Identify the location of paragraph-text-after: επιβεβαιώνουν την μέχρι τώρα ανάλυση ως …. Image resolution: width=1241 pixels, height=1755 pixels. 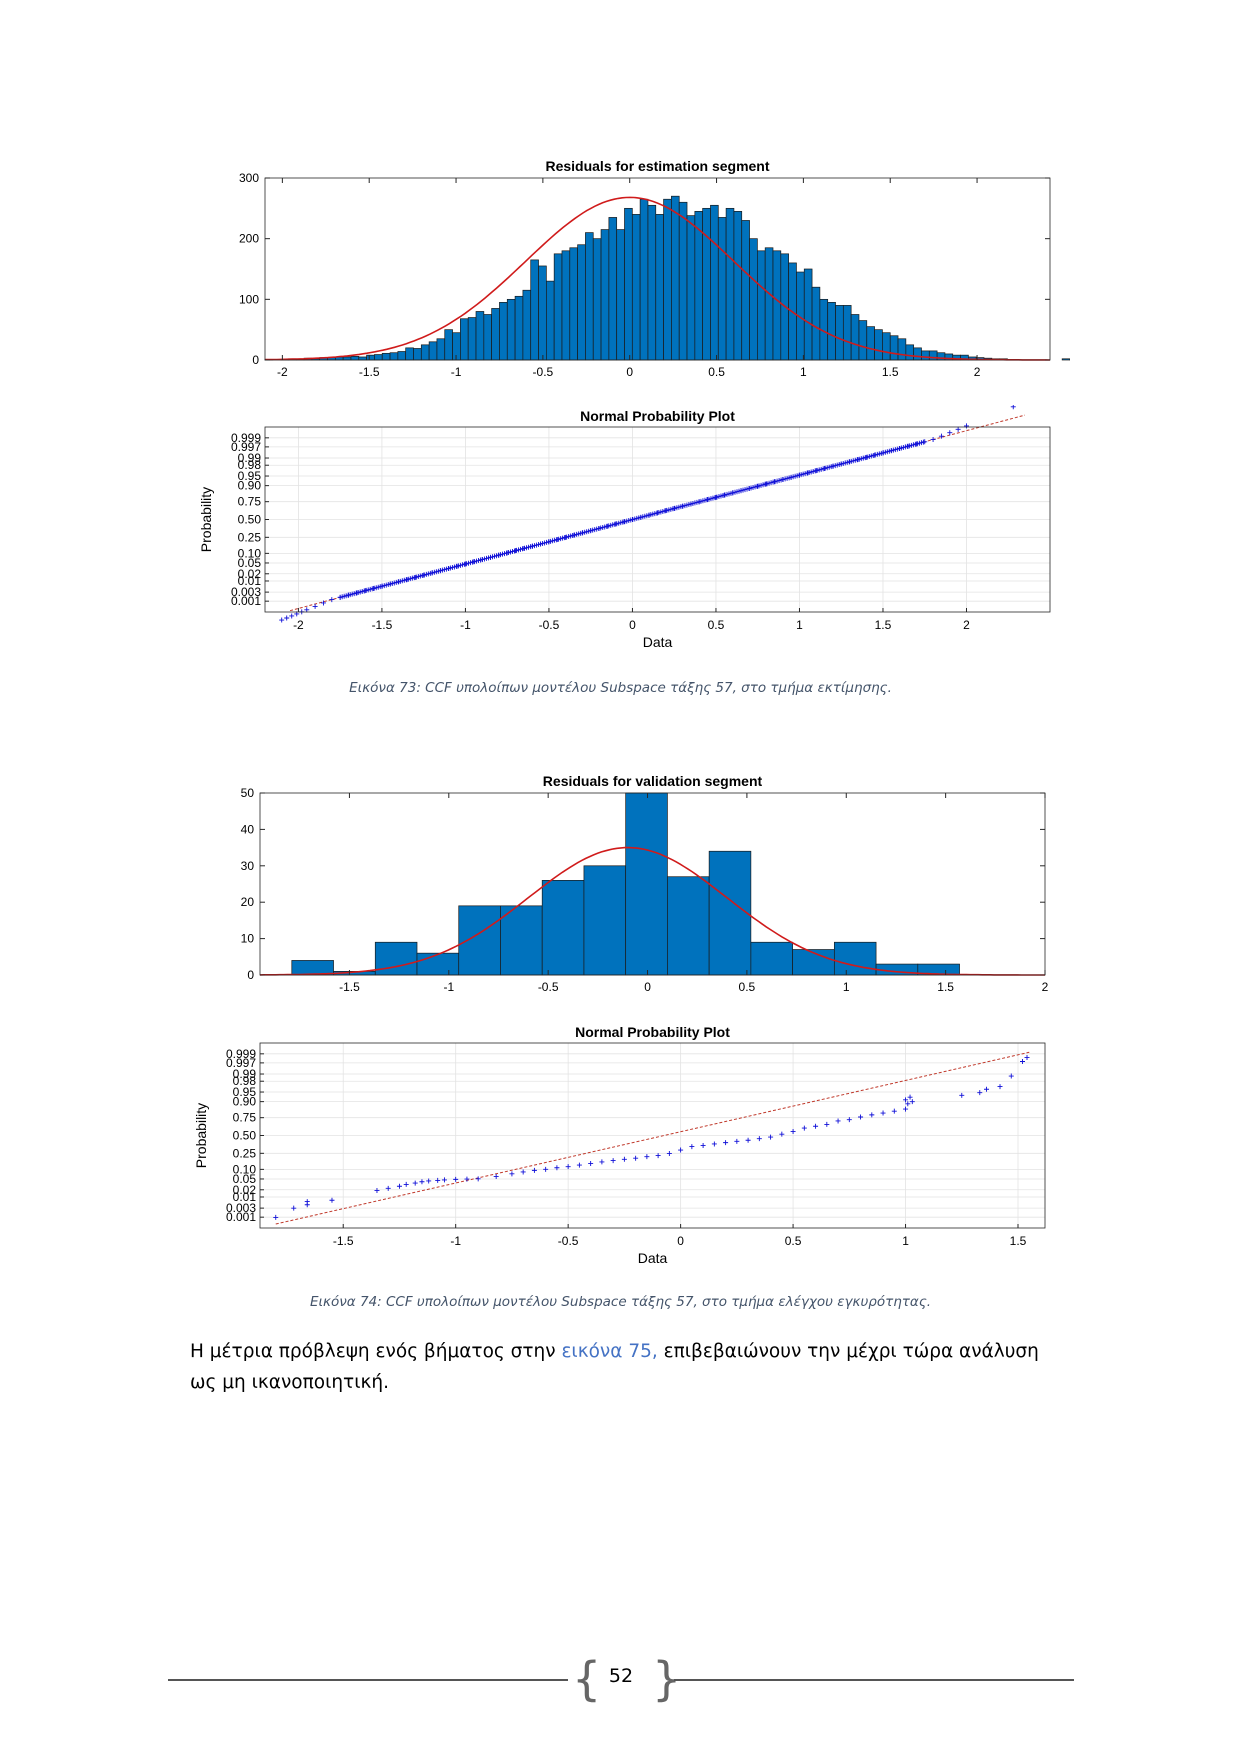
(614, 1367).